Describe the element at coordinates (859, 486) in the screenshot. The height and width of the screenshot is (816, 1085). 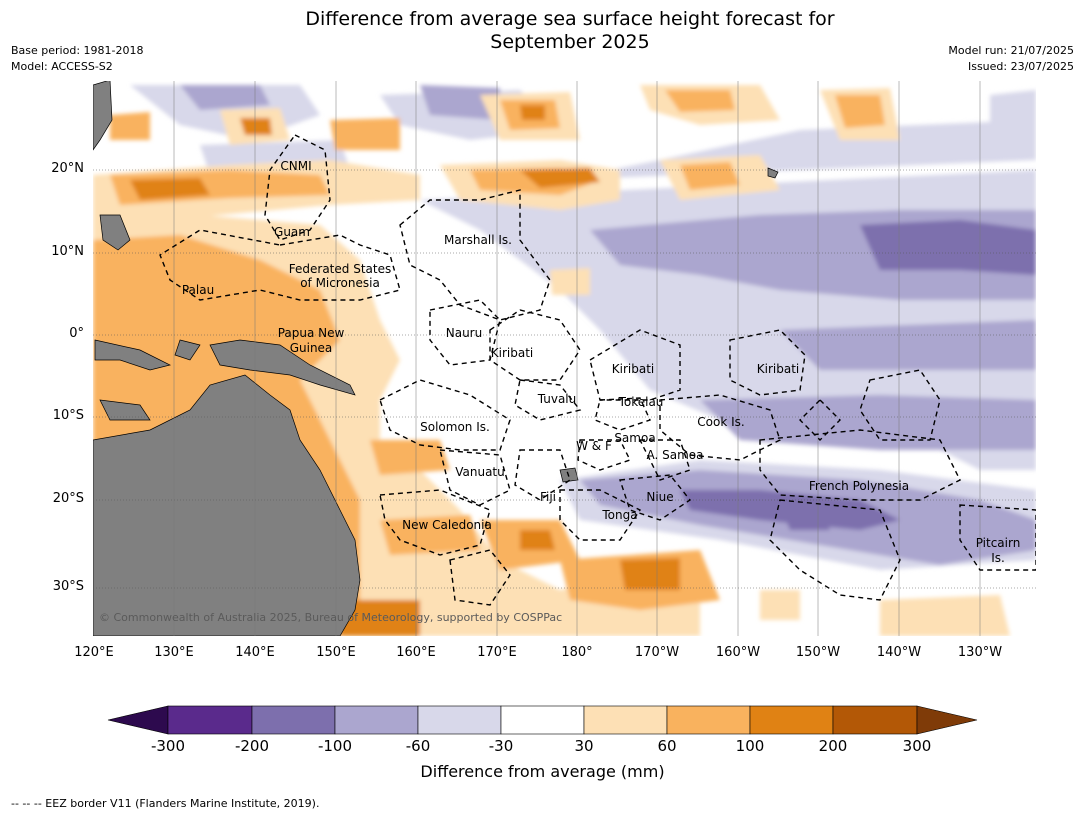
I see `place-french-polynesia: French Polynesia` at that location.